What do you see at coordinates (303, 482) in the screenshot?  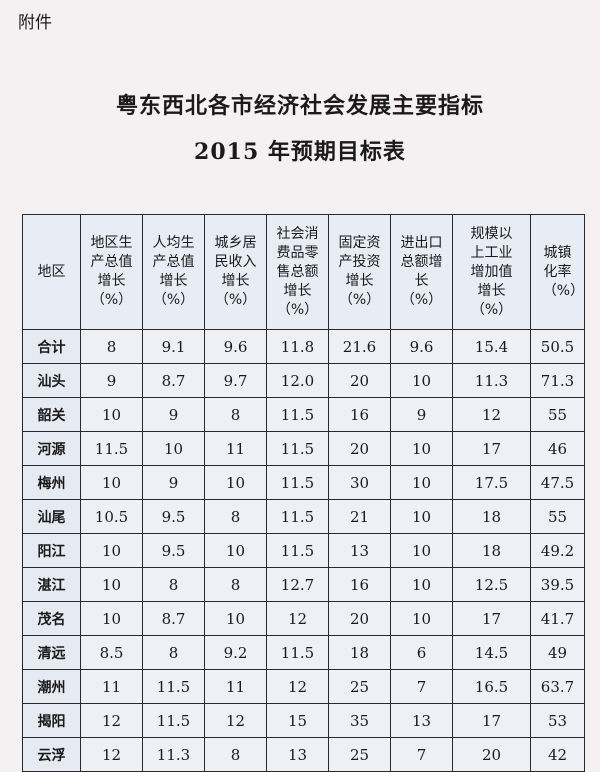 I see `table-row: 梅州 10 9 10 11.5 30 10 17.5 47.5` at bounding box center [303, 482].